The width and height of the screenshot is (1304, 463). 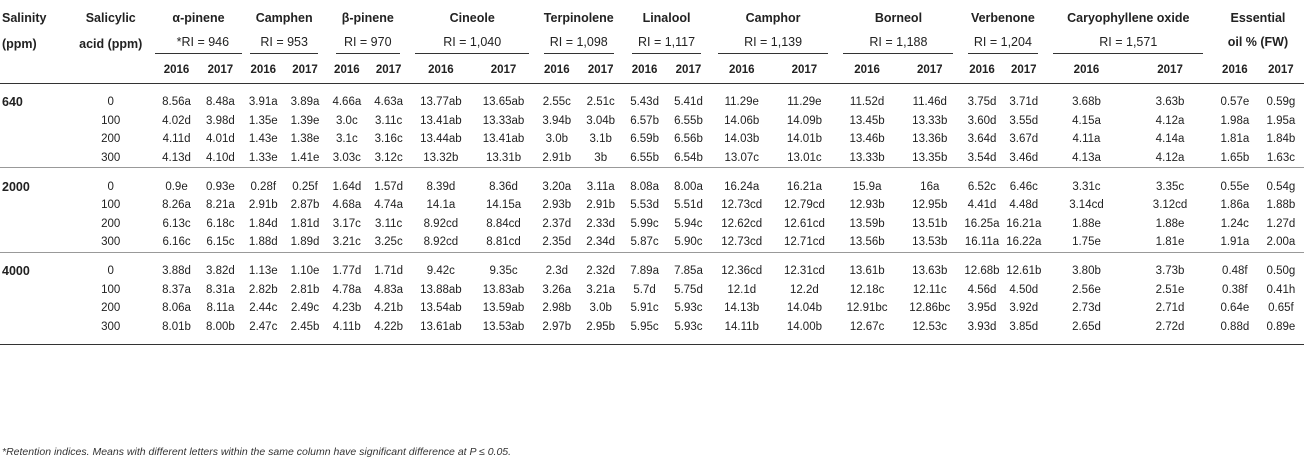 I want to click on value-cell: 0.50g, so click(x=1281, y=271).